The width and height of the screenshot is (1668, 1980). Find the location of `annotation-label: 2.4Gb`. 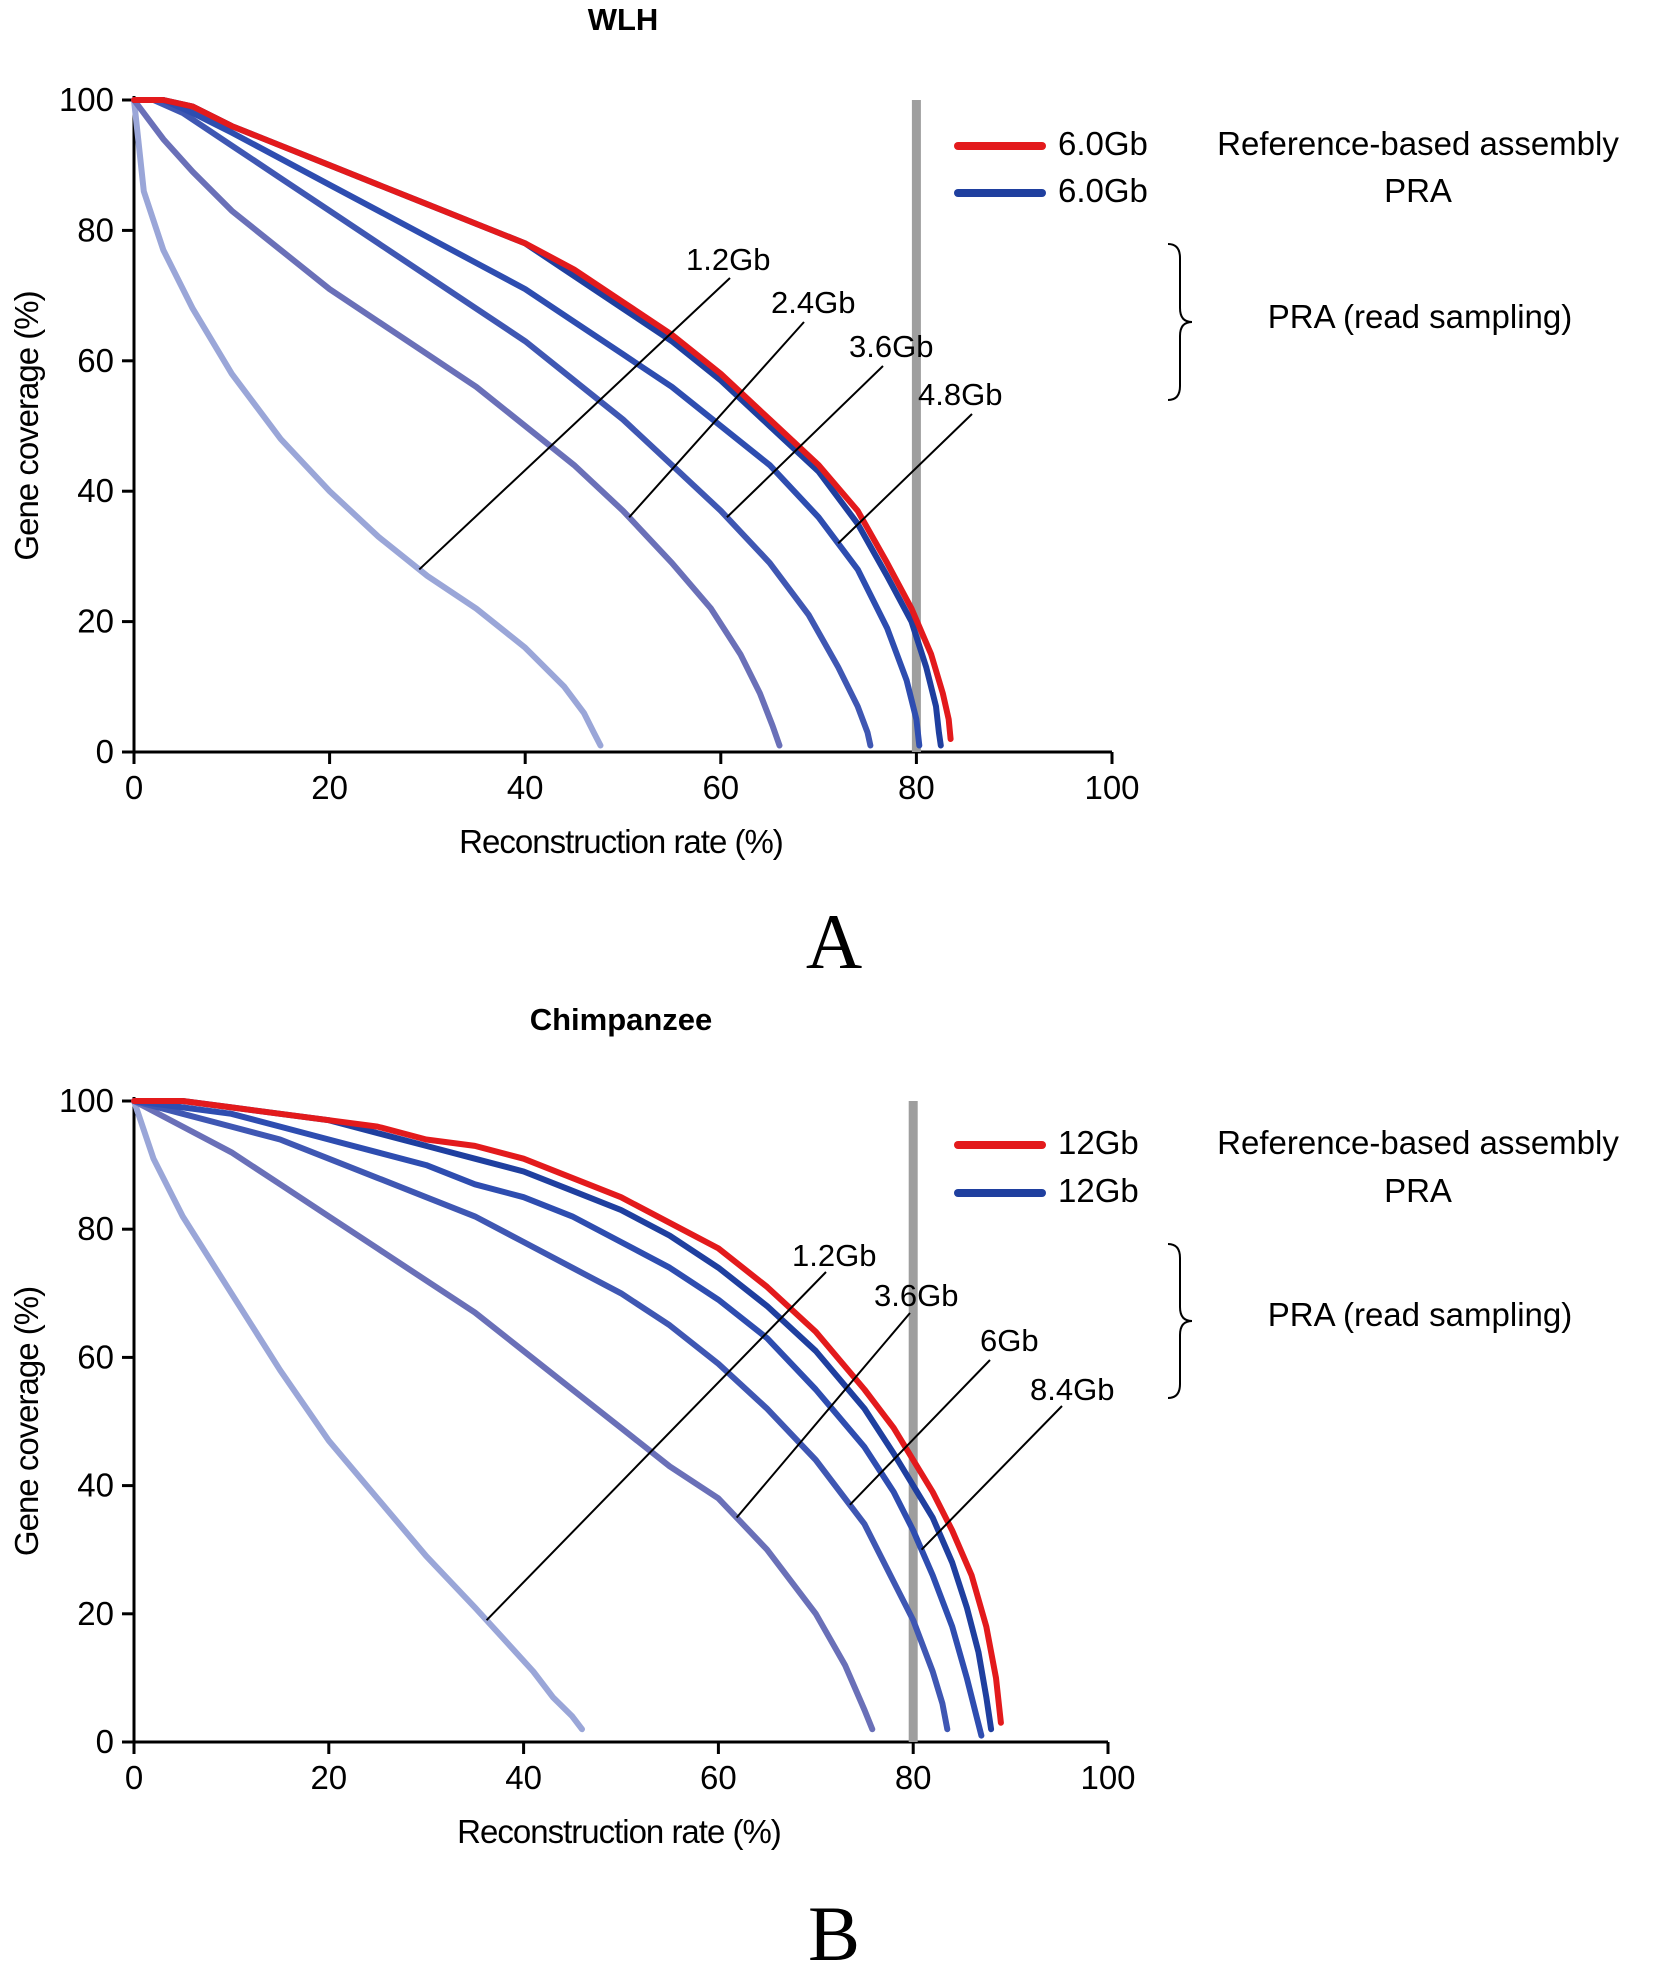

annotation-label: 2.4Gb is located at coordinates (813, 302).